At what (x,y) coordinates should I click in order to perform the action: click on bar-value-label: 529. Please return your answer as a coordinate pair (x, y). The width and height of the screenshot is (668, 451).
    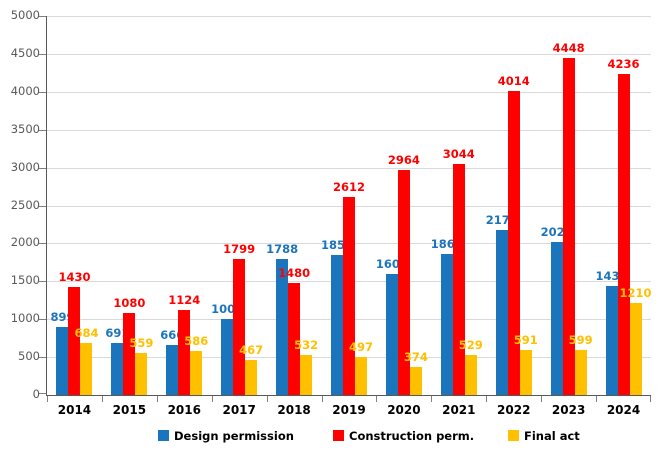
    Looking at the image, I should click on (470, 344).